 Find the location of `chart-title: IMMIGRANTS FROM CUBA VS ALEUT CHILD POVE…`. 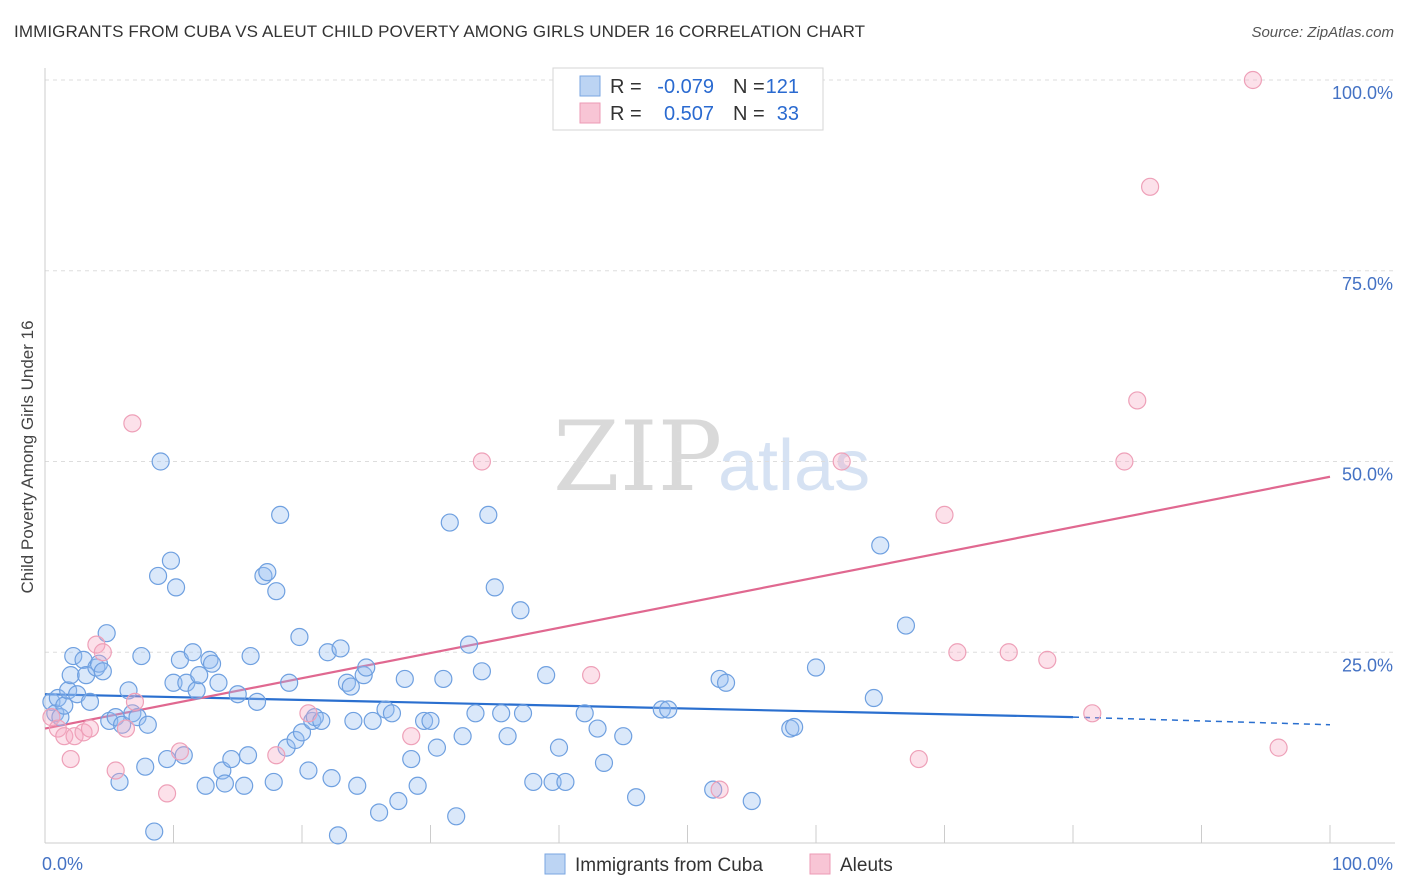

chart-title: IMMIGRANTS FROM CUBA VS ALEUT CHILD POVE… is located at coordinates (440, 31).